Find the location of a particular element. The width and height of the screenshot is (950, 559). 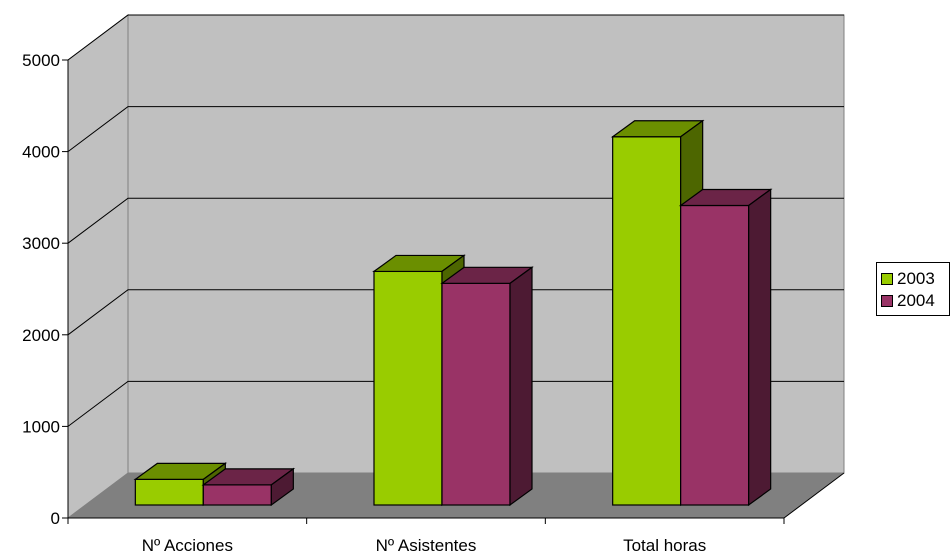

side-wall is located at coordinates (98, 266).